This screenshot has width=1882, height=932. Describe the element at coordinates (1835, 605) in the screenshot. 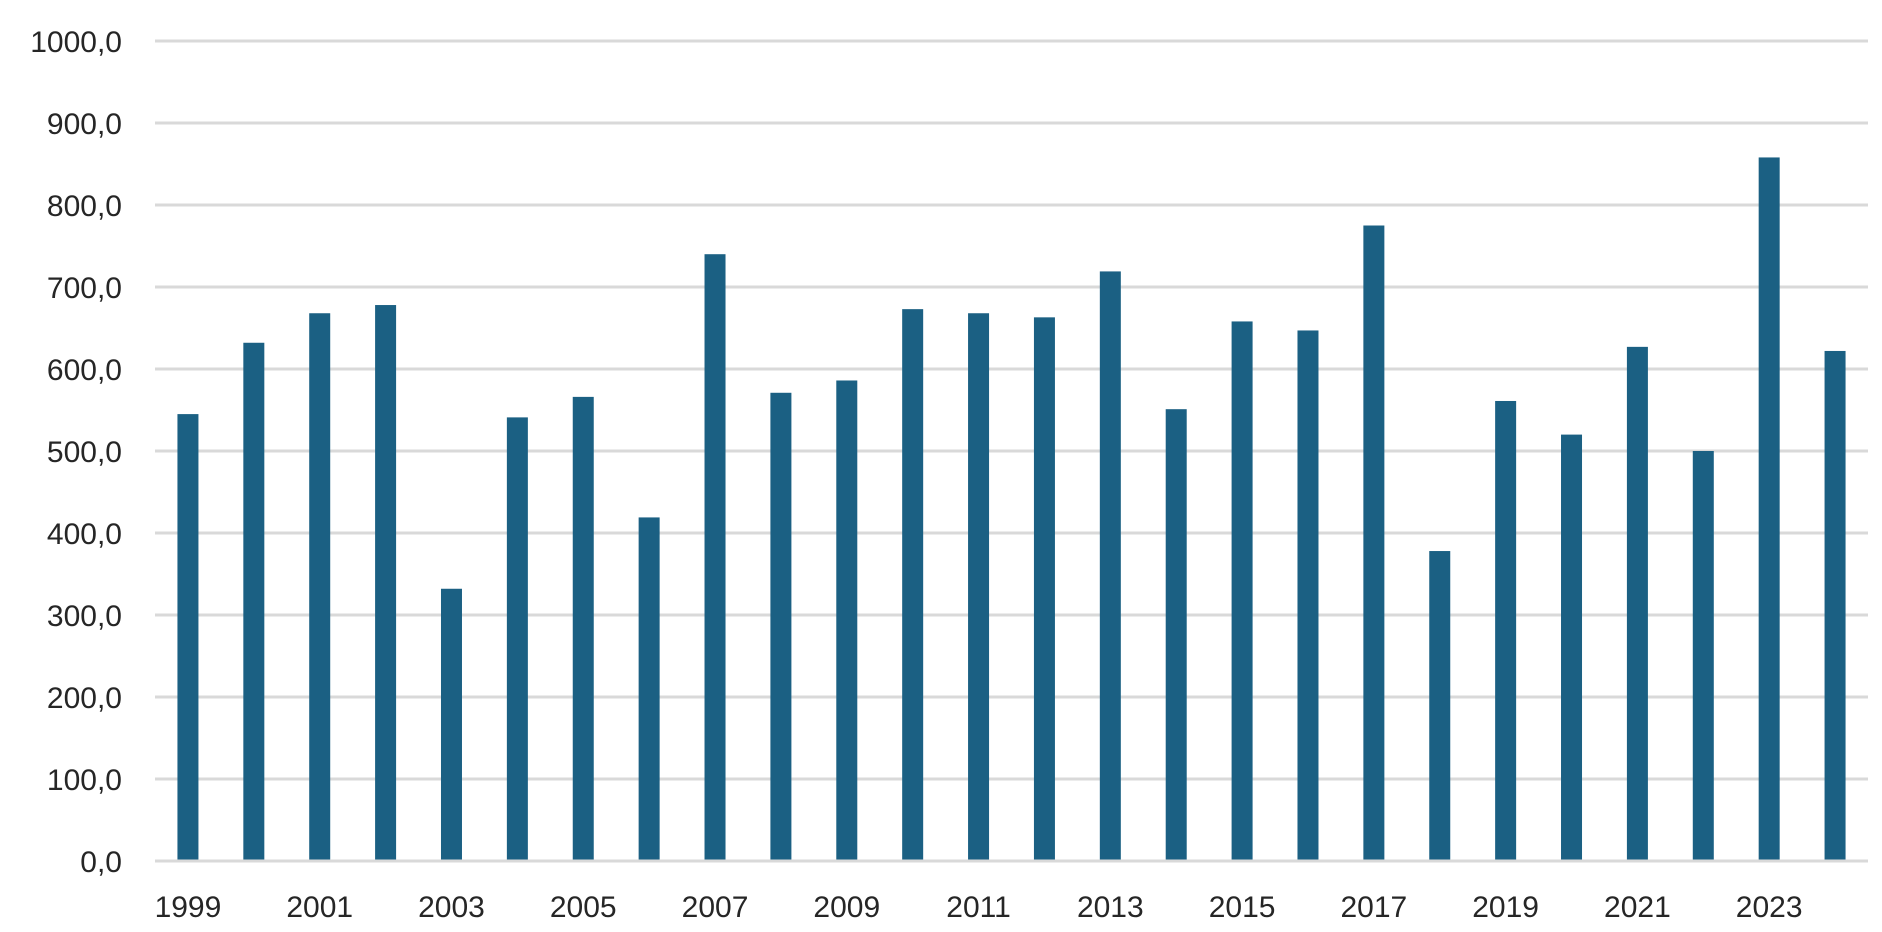

I see `bar-2024` at that location.